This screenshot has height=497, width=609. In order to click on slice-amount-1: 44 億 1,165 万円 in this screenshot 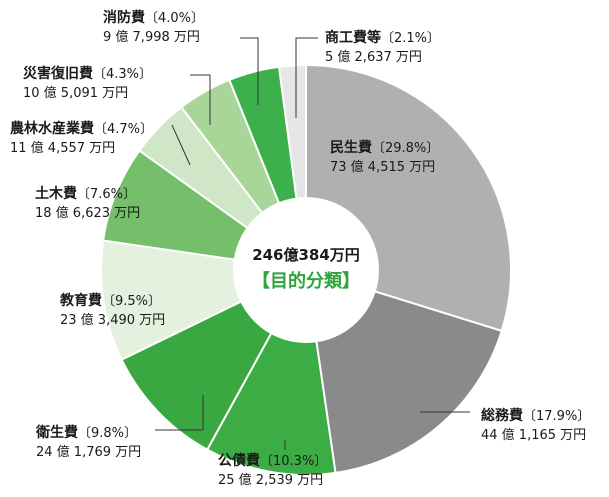, I will do `click(533, 435)`.